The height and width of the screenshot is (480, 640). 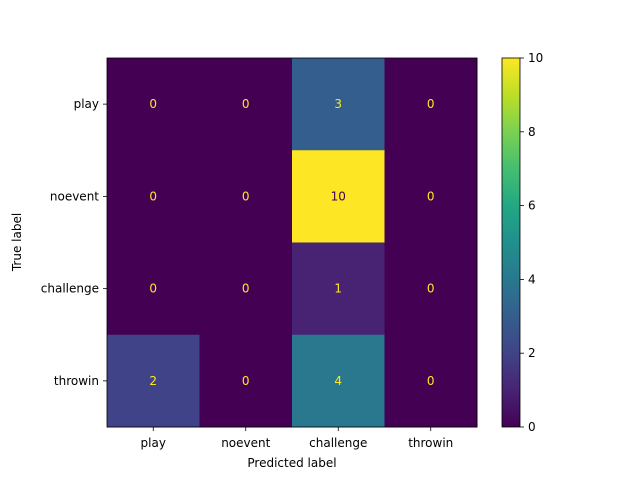 What do you see at coordinates (532, 206) in the screenshot?
I see `colorbar-tick-label: 6` at bounding box center [532, 206].